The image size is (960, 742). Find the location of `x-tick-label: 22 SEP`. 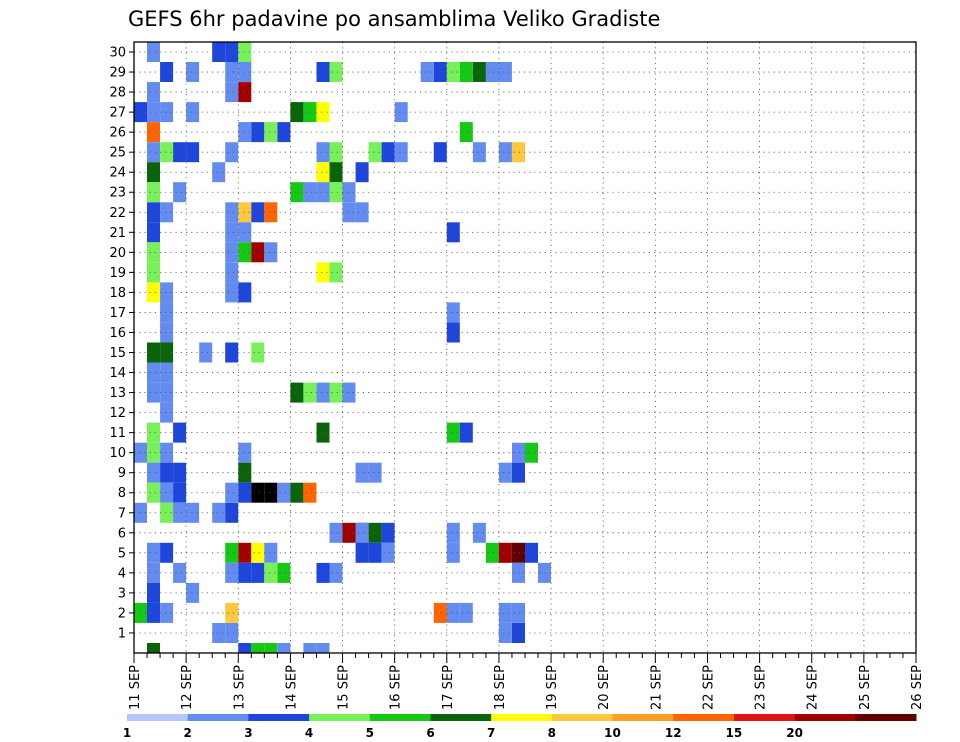

x-tick-label: 22 SEP is located at coordinates (708, 687).